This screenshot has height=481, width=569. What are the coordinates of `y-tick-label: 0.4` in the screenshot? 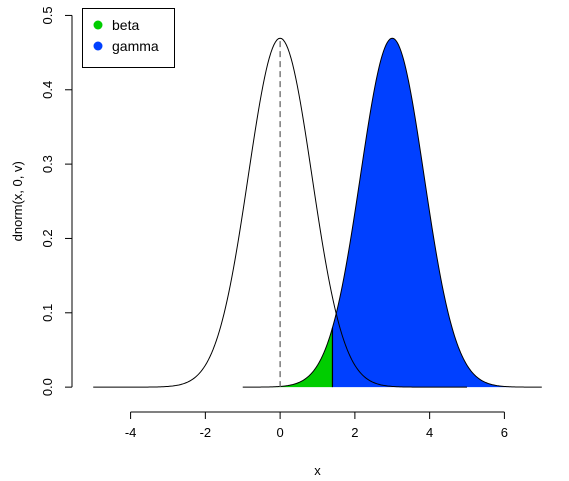 It's located at (47, 90).